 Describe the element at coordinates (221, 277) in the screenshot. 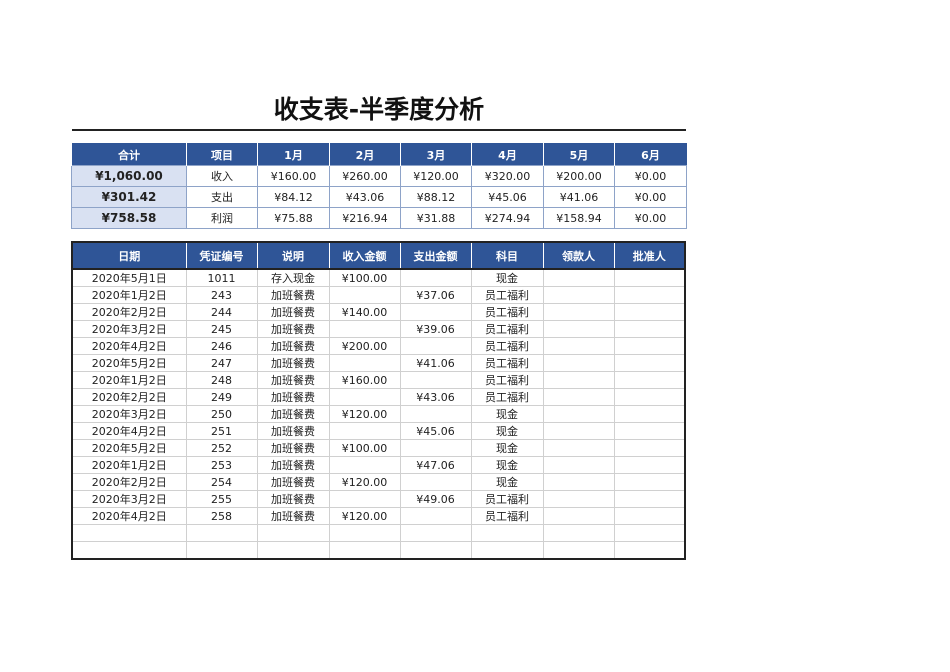

I see `table-cell: 1011` at that location.